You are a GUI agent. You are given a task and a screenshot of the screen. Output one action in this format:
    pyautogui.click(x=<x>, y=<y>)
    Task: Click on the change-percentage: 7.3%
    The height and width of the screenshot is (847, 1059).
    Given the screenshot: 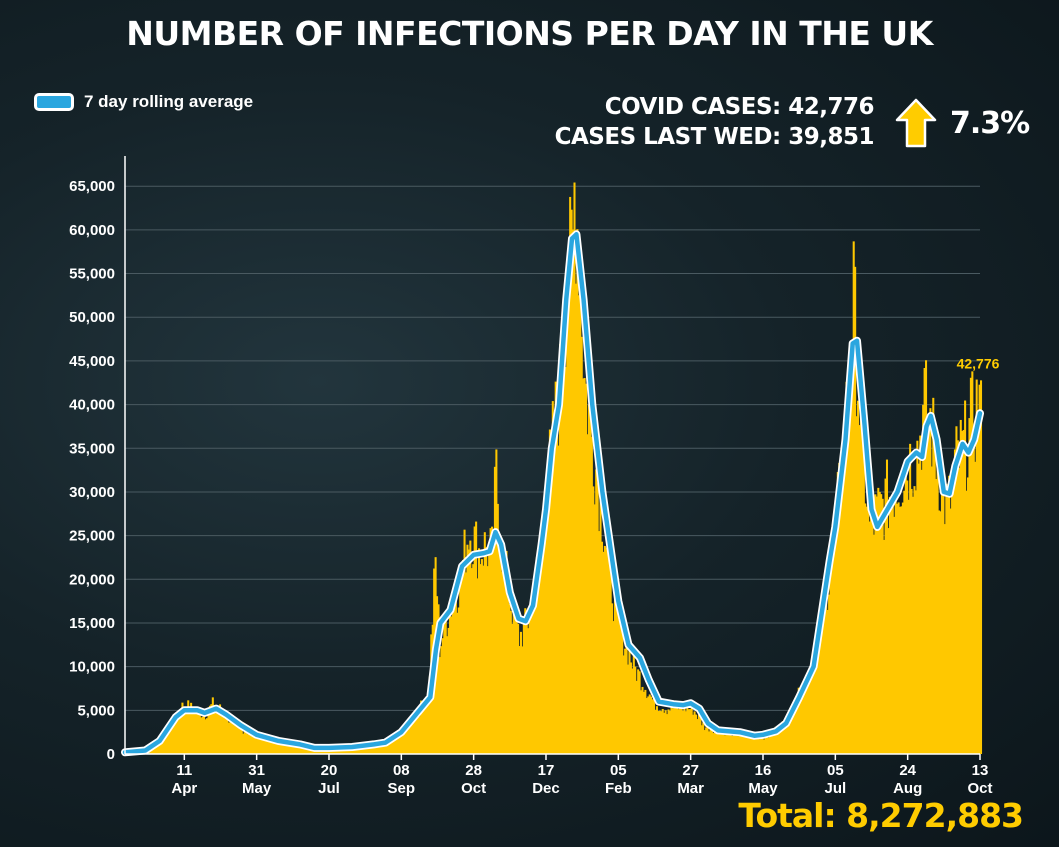 What is the action you would take?
    pyautogui.click(x=990, y=123)
    